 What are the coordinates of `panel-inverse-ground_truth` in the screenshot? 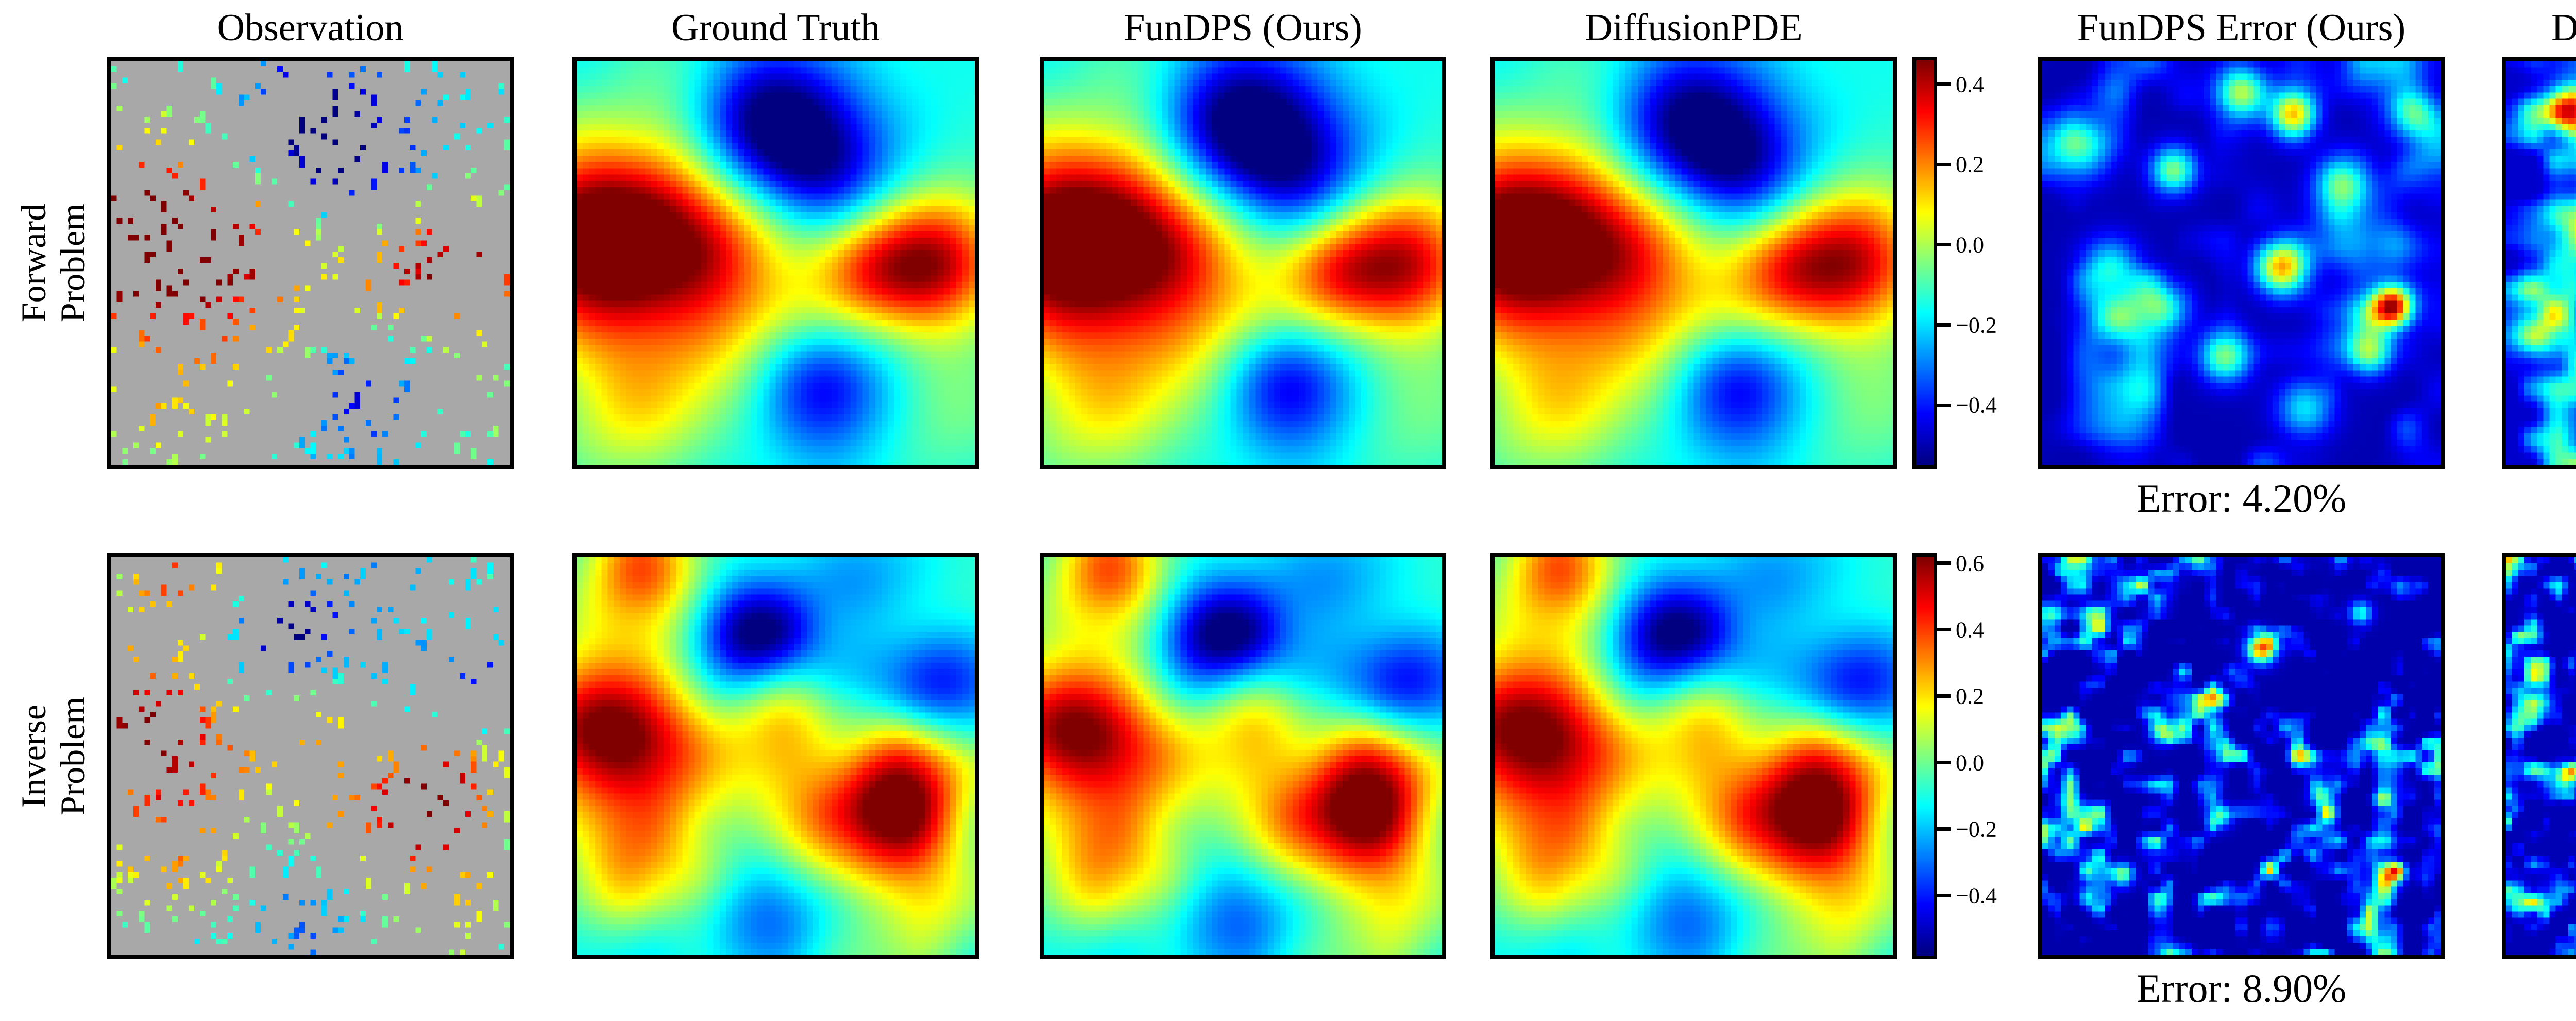 It's located at (775, 756).